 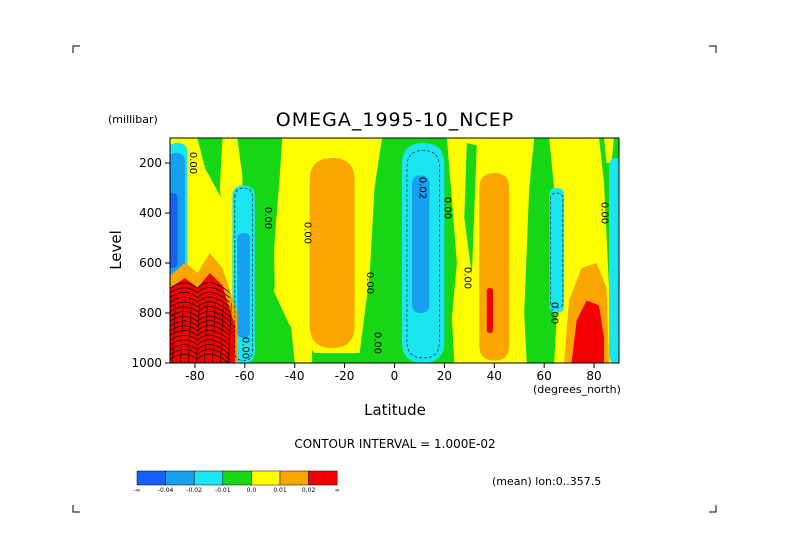 I want to click on y-tick-label: 1000, so click(x=146, y=363).